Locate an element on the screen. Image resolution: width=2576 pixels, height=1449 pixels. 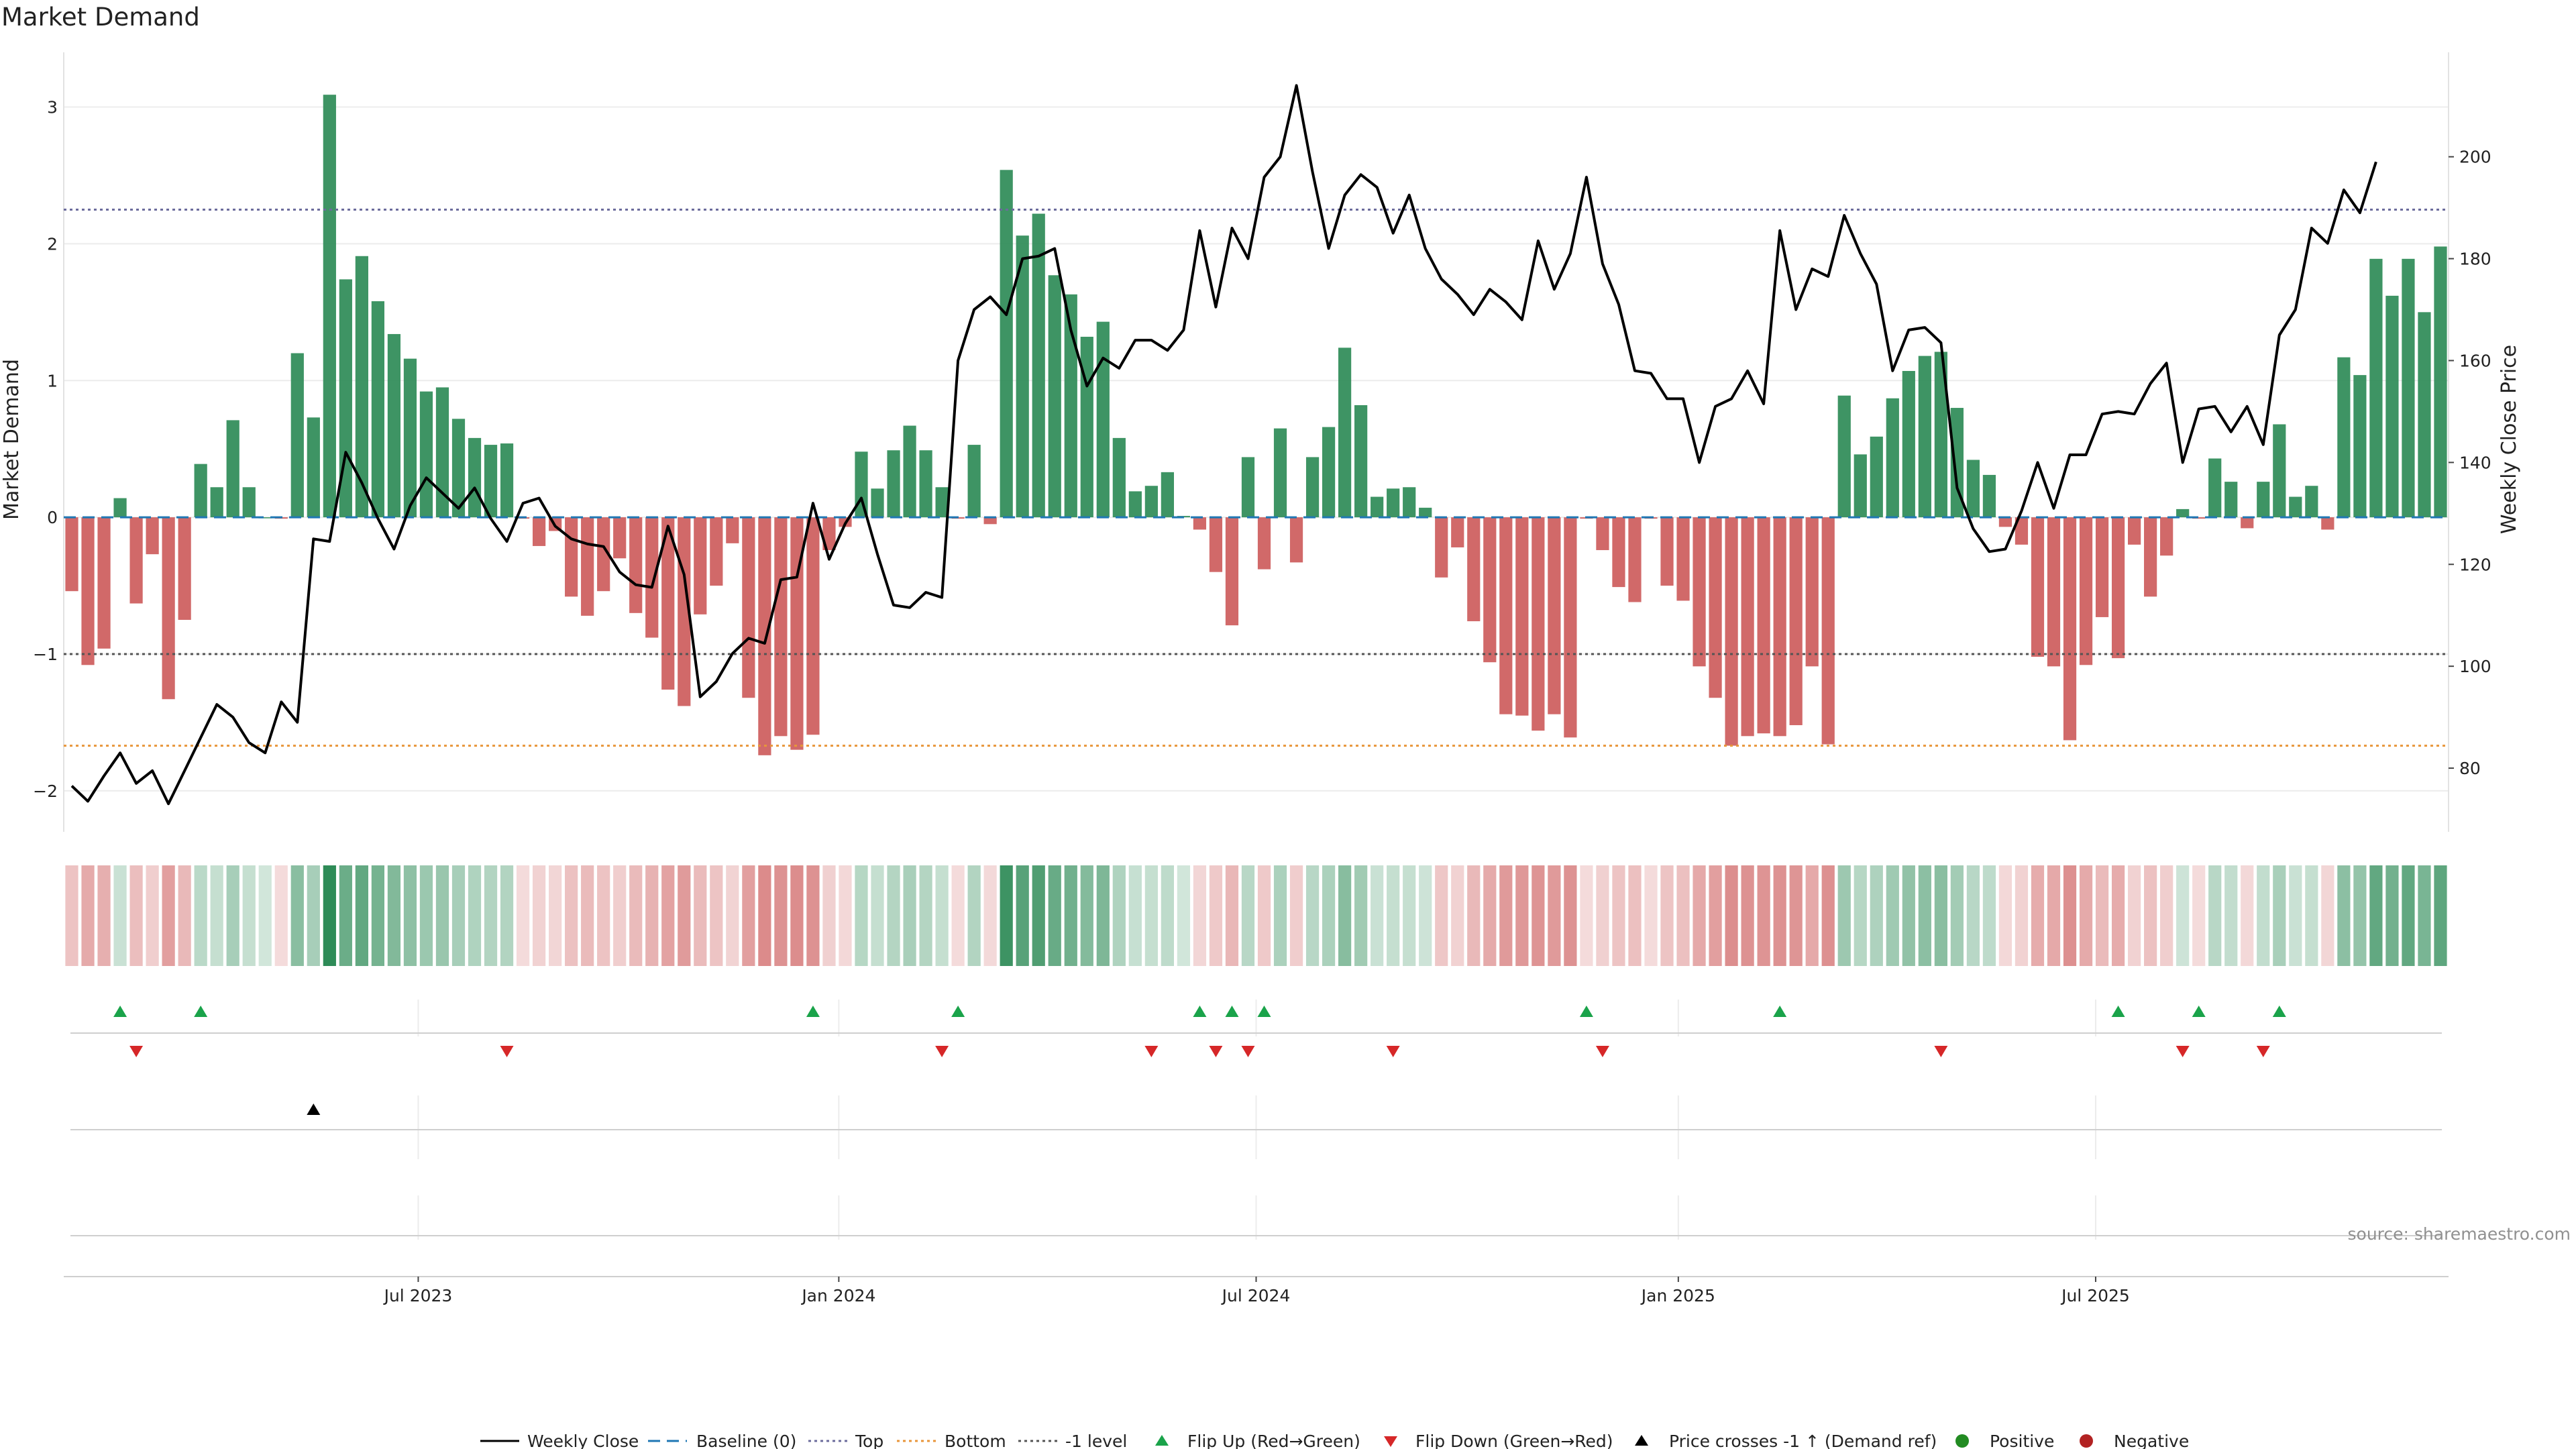
legend-baseline: Baseline (0) is located at coordinates (722, 1440).